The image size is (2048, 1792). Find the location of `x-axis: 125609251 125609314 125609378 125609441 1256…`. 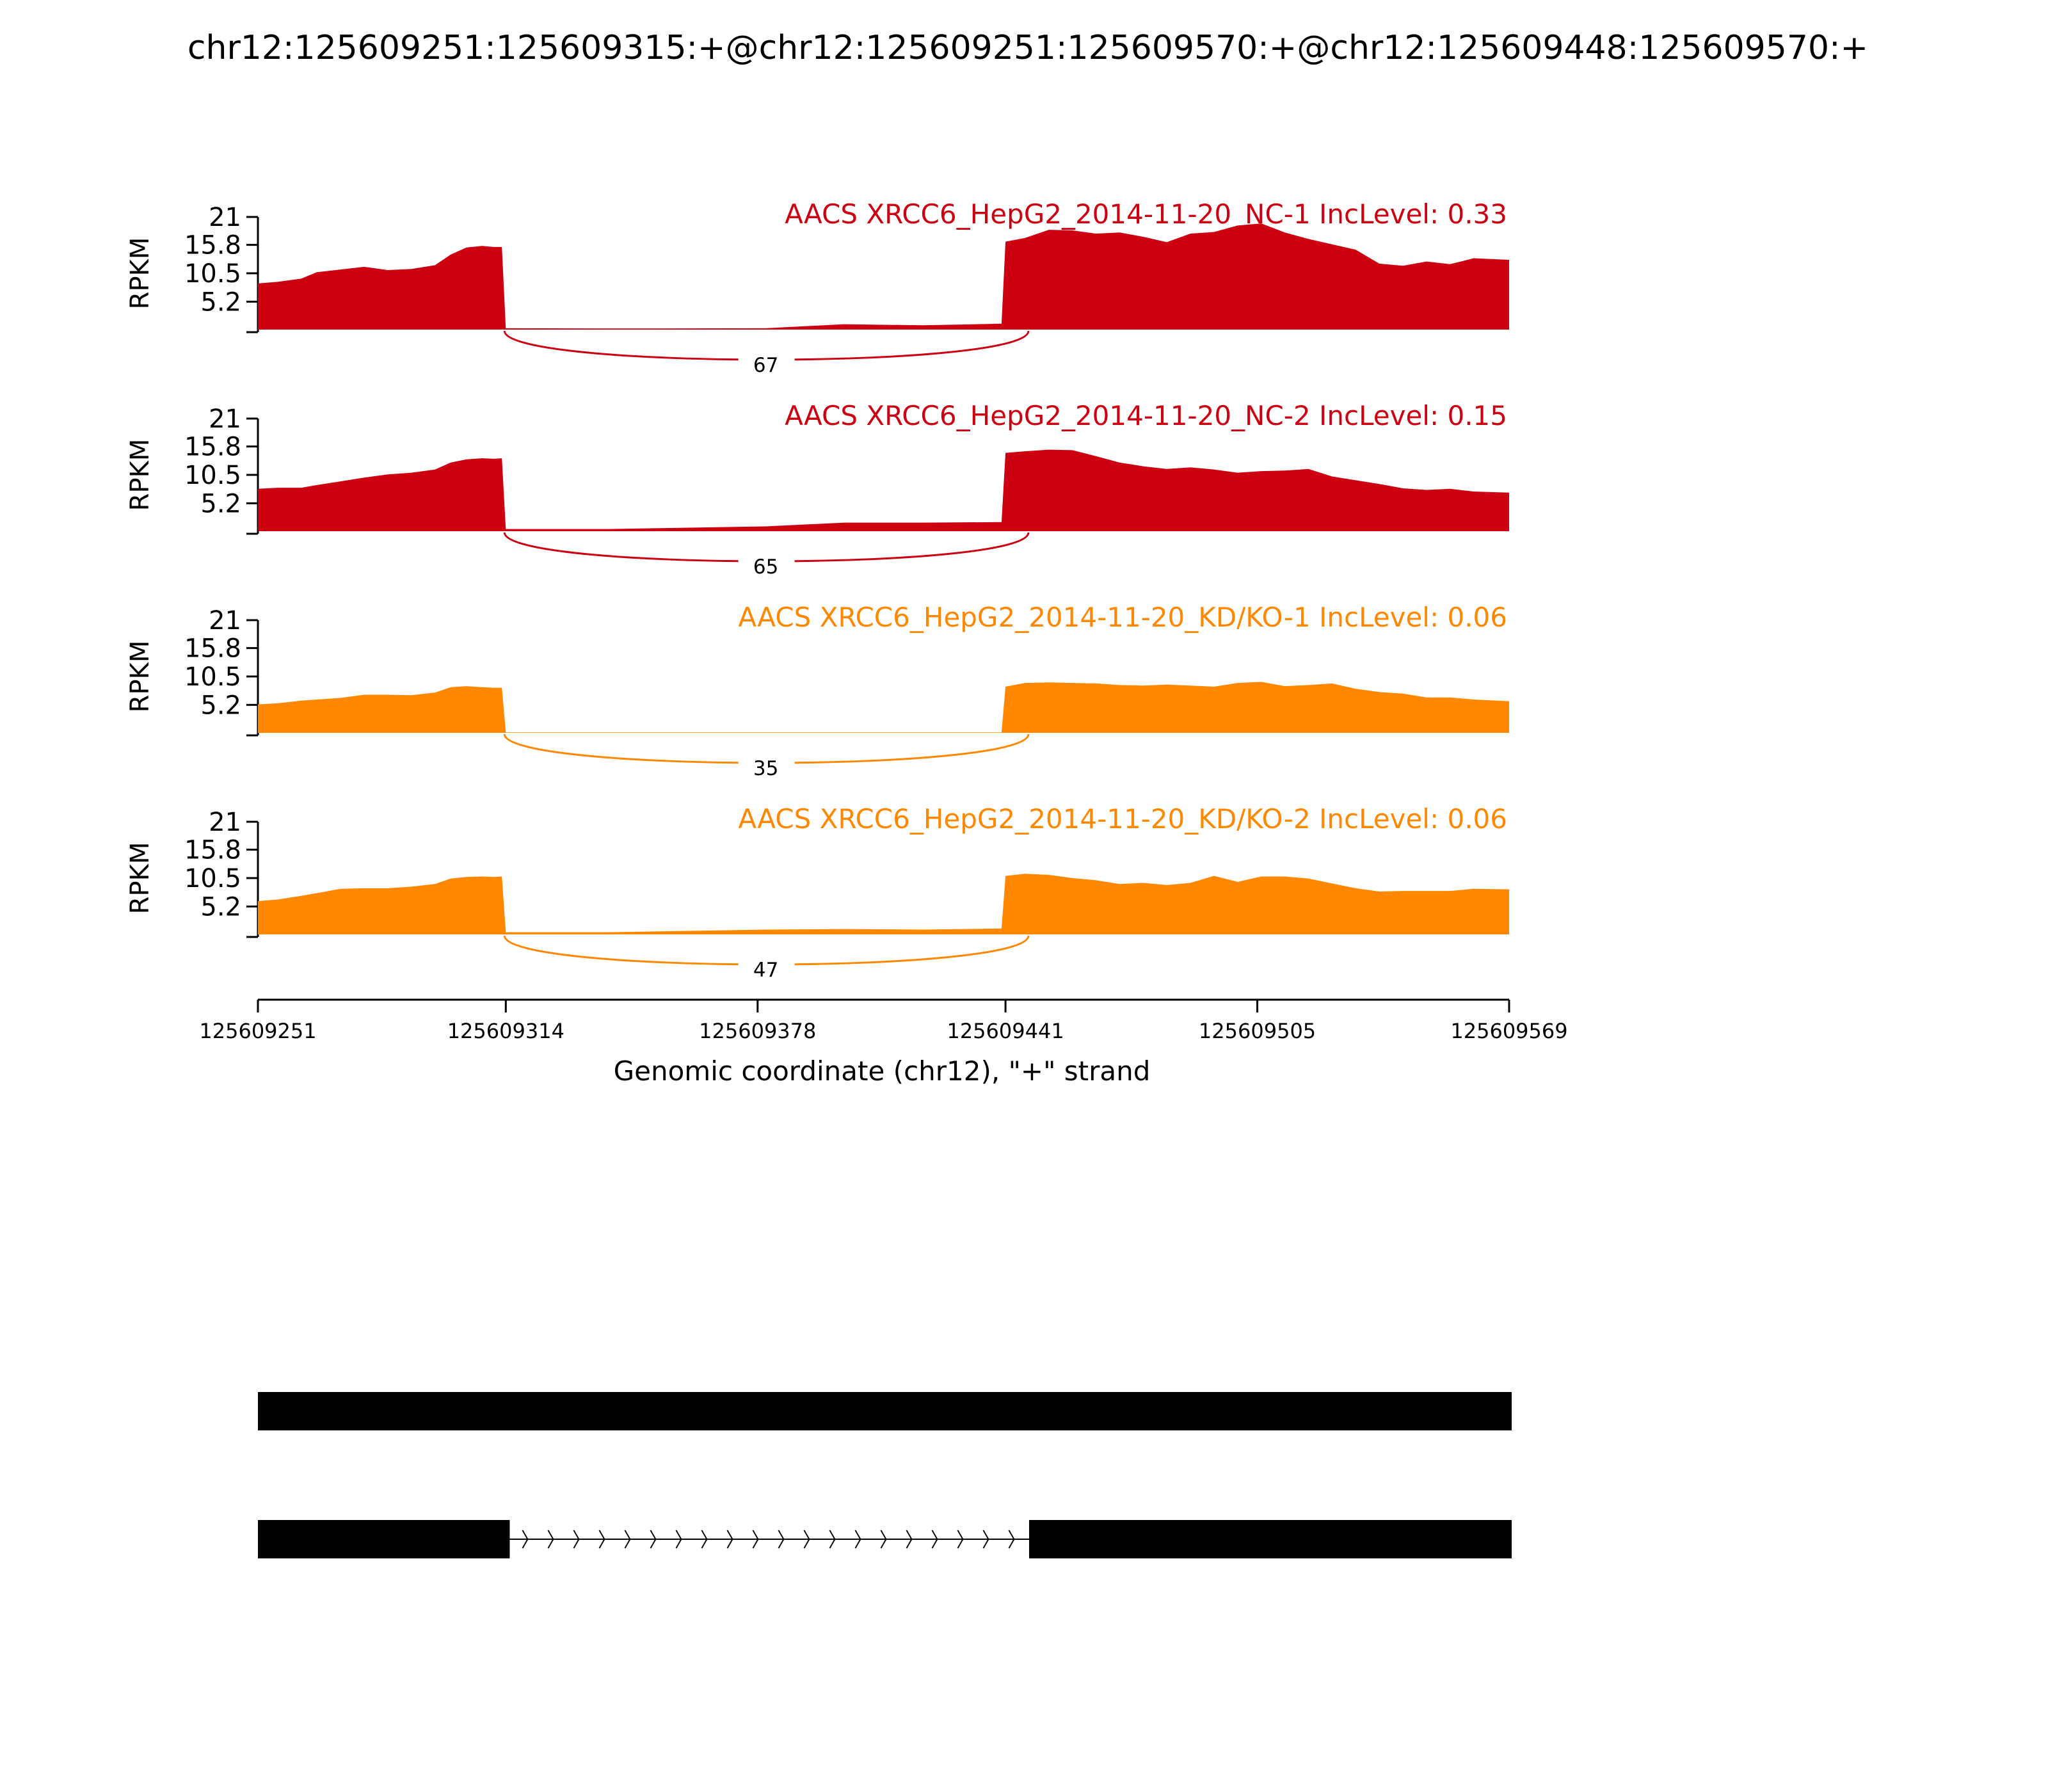

x-axis: 125609251 125609314 125609378 125609441 1256… is located at coordinates (883, 1020).